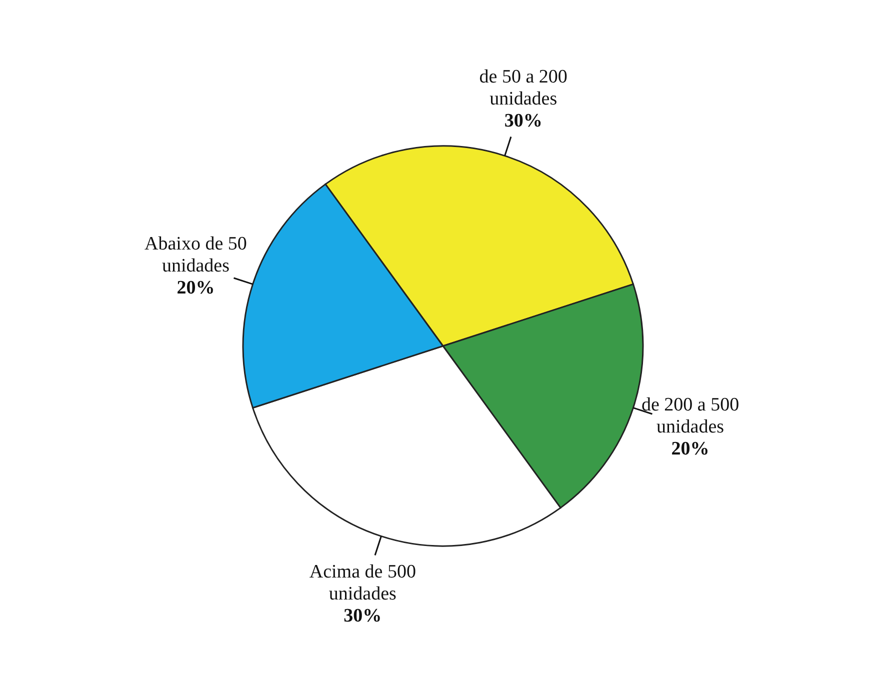  I want to click on slice-label: Abaixo de 50 unidades, so click(195, 255).